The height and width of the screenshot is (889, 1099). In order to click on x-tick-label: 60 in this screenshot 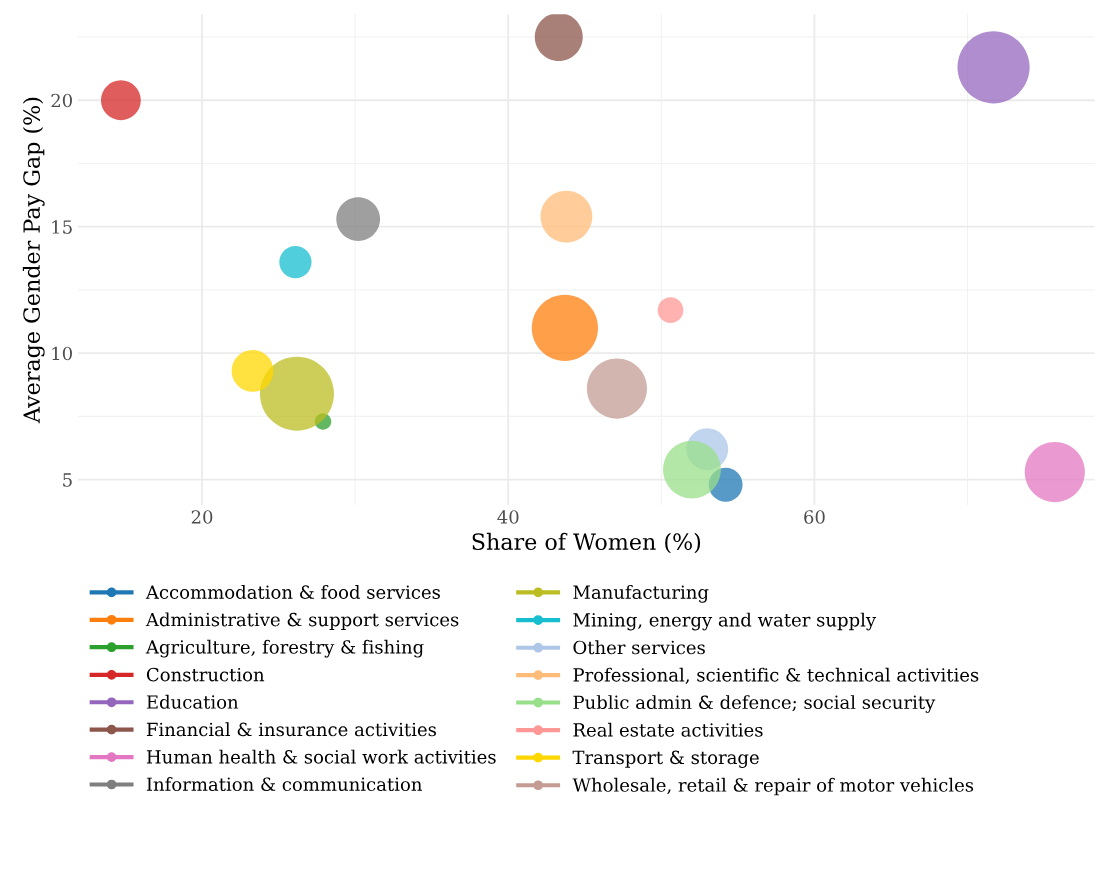, I will do `click(814, 517)`.